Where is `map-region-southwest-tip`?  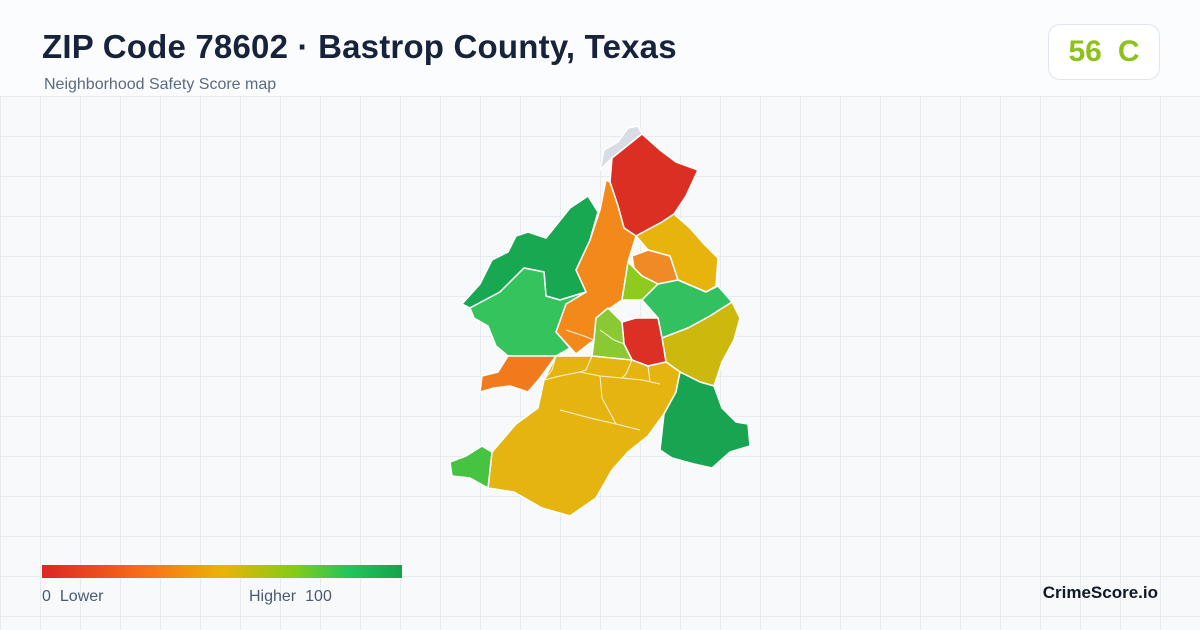
map-region-southwest-tip is located at coordinates (471, 467).